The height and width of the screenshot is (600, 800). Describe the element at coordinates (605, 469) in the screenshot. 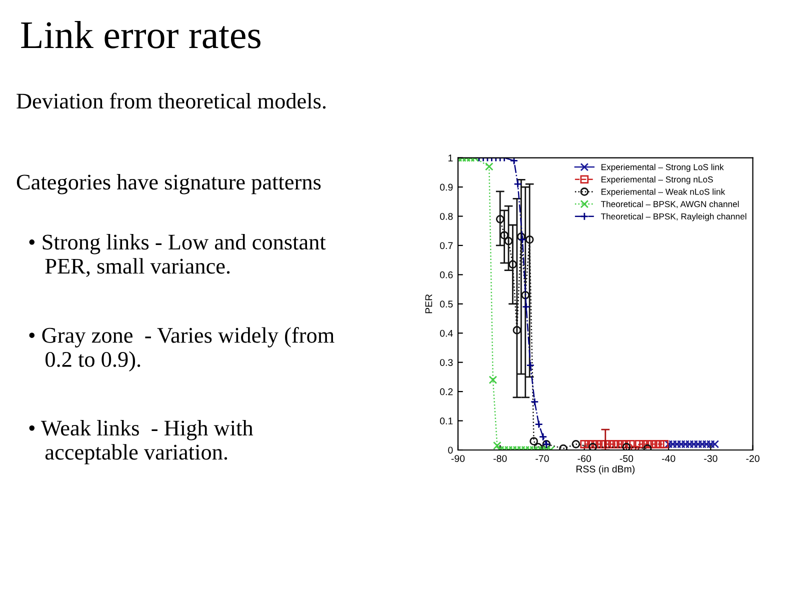

I see `x-axis-title: RSS (in dBm)` at that location.